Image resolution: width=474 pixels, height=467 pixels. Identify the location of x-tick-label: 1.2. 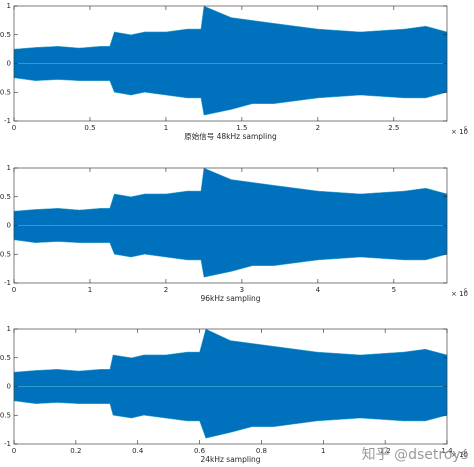
(385, 451).